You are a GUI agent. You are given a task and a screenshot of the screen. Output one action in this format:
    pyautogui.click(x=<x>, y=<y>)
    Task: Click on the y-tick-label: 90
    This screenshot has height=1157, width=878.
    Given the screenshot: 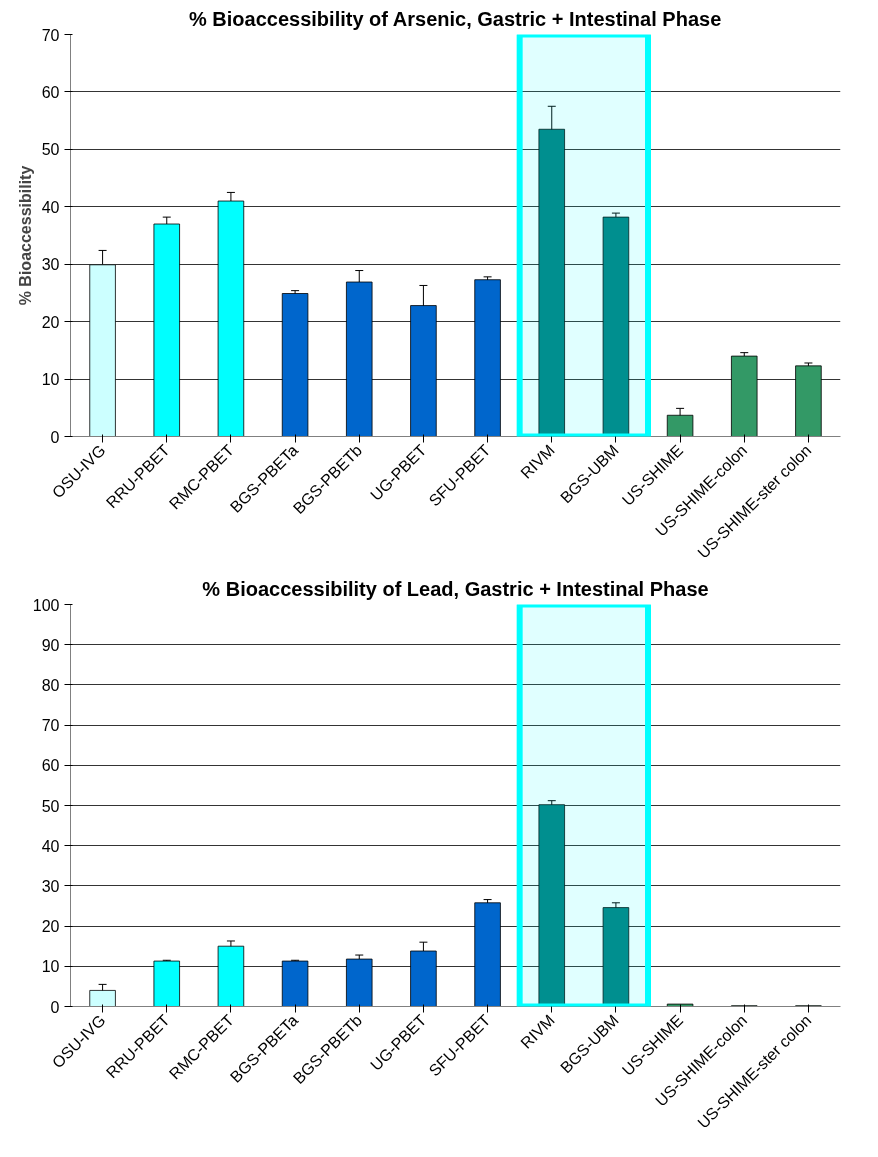 What is the action you would take?
    pyautogui.click(x=50, y=645)
    